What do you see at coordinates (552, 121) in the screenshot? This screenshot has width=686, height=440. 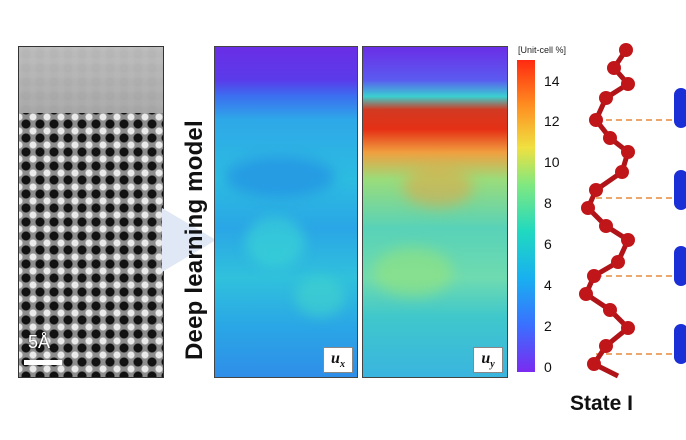 I see `colorbar-tick: 12` at bounding box center [552, 121].